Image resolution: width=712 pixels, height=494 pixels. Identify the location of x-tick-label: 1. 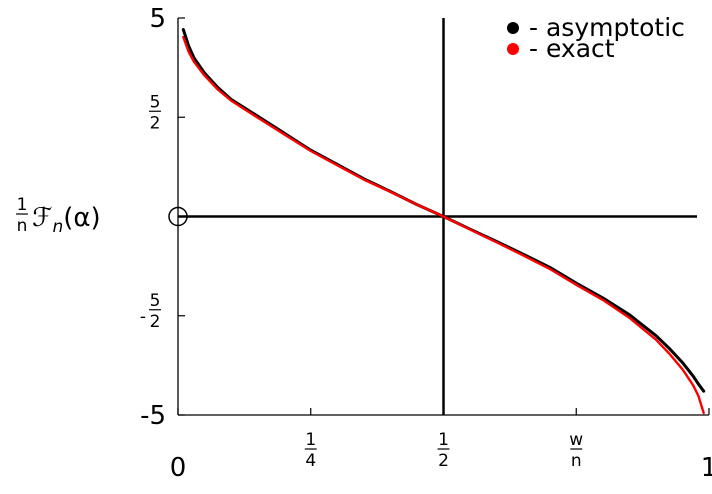
(706, 468).